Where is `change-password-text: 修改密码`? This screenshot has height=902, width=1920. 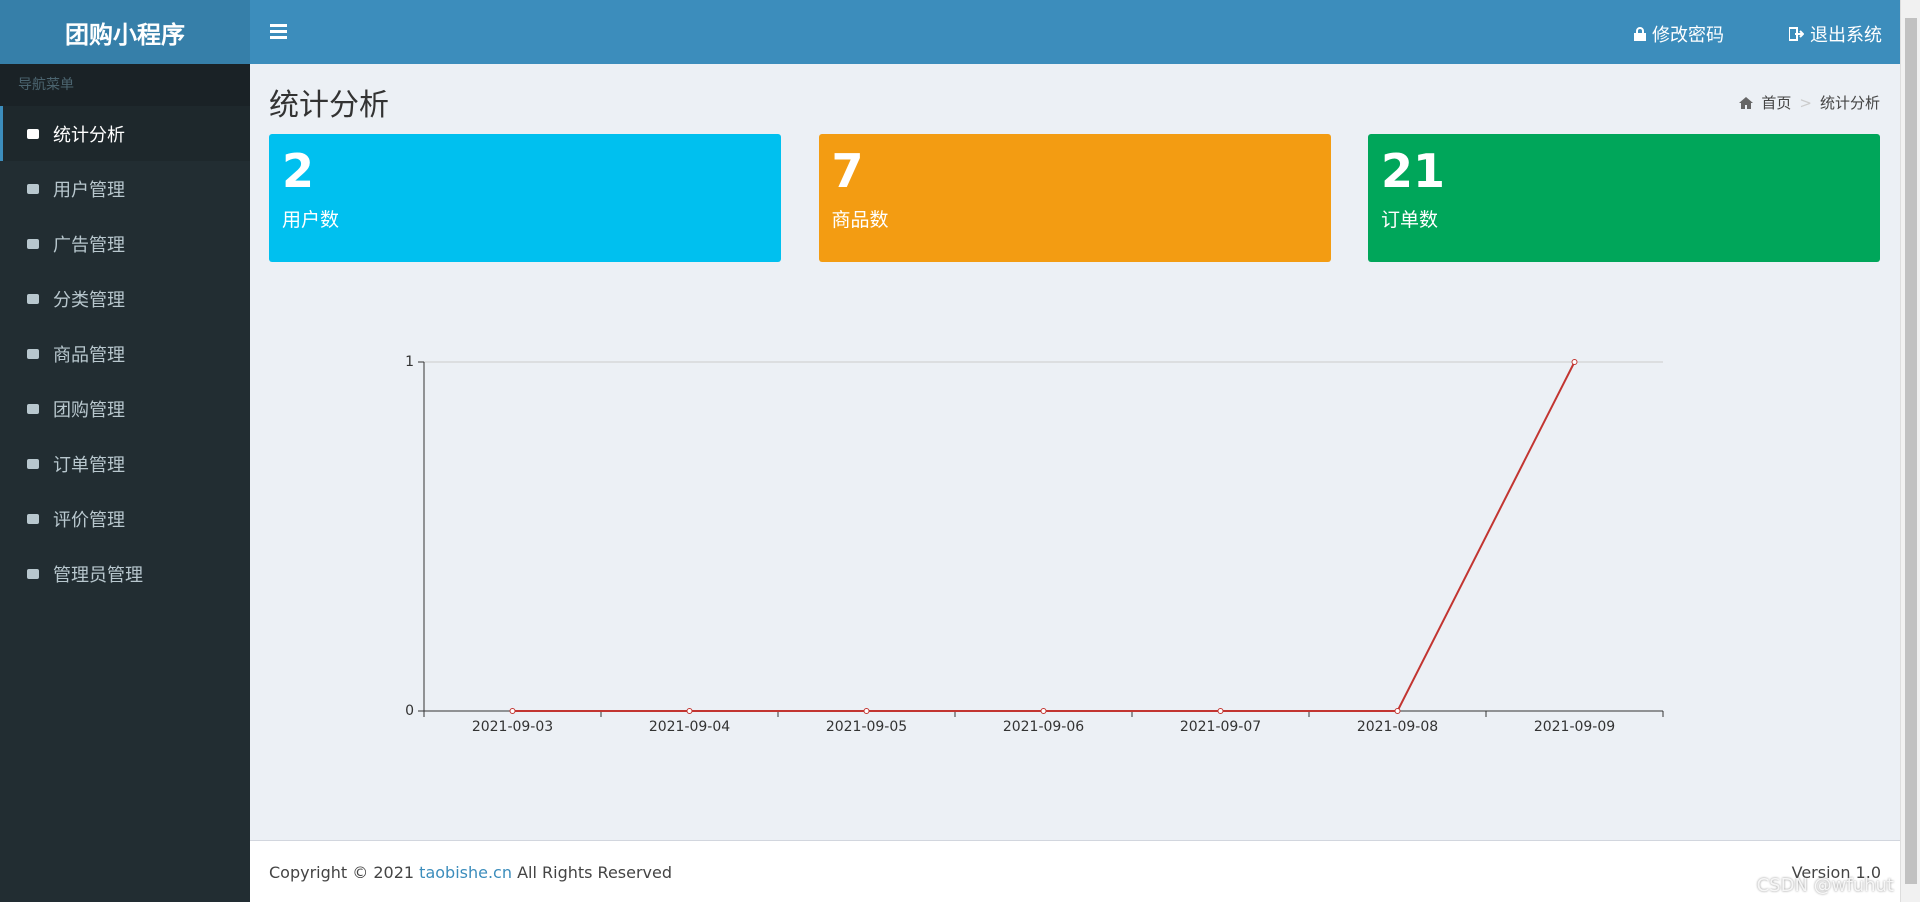
change-password-text: 修改密码 is located at coordinates (1688, 35).